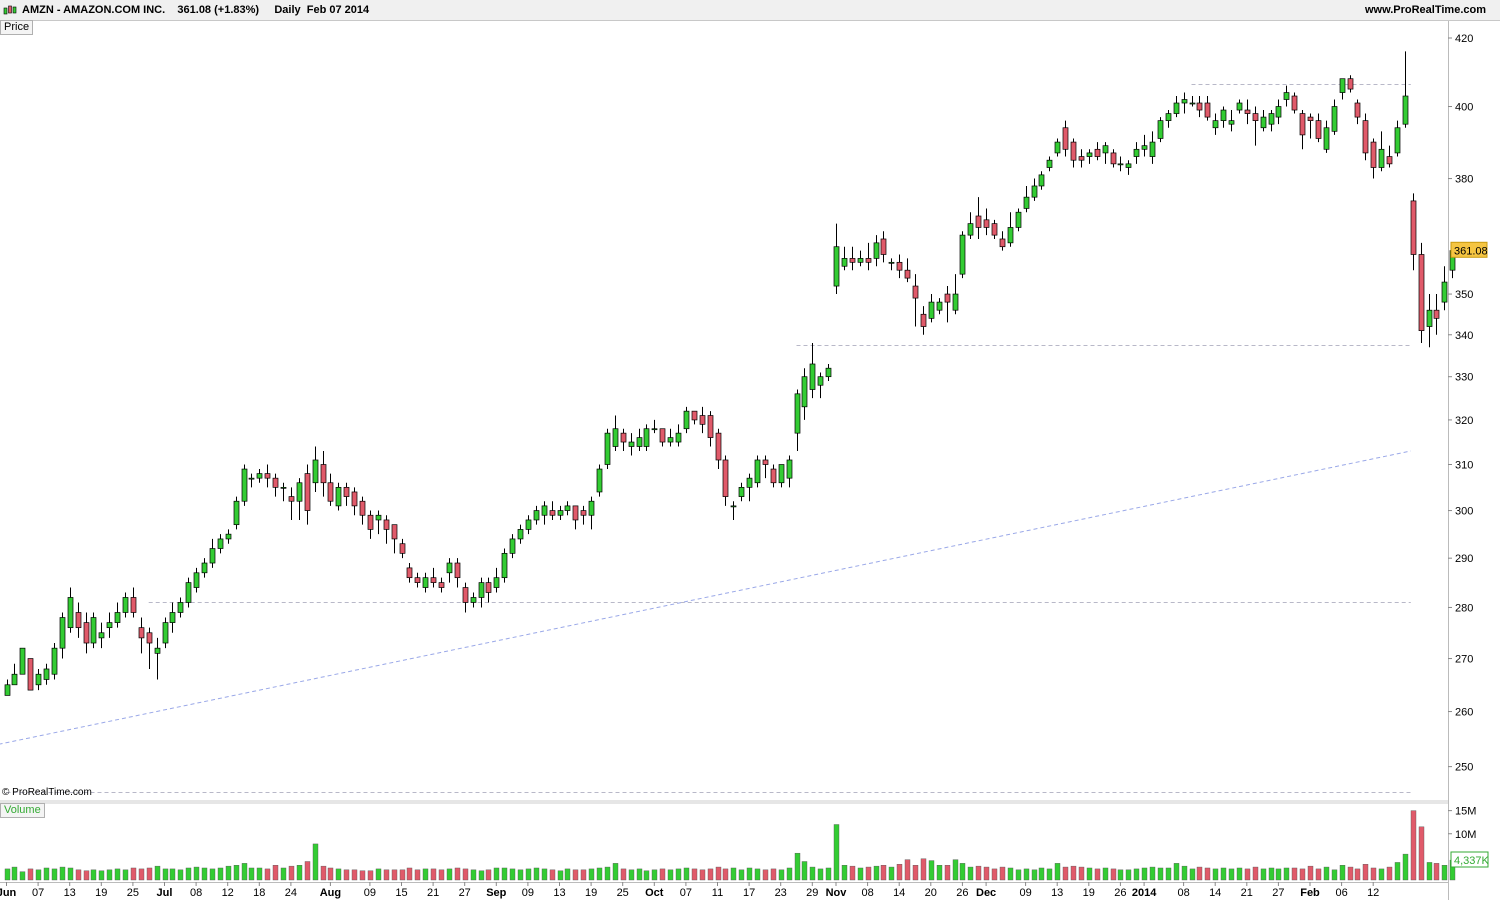 Image resolution: width=1500 pixels, height=900 pixels. Describe the element at coordinates (654, 893) in the screenshot. I see `time-tick-label: Oct` at that location.